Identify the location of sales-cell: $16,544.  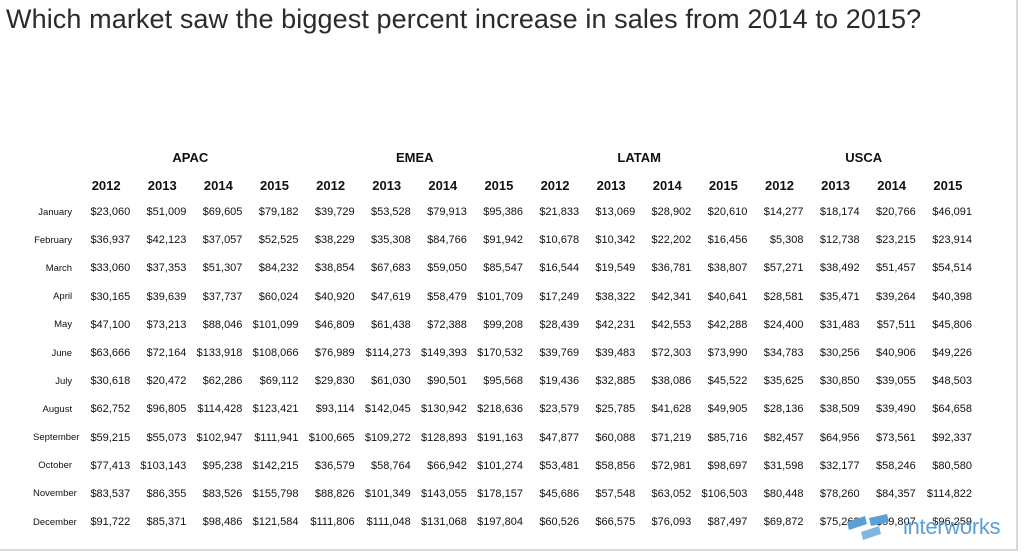
(559, 268).